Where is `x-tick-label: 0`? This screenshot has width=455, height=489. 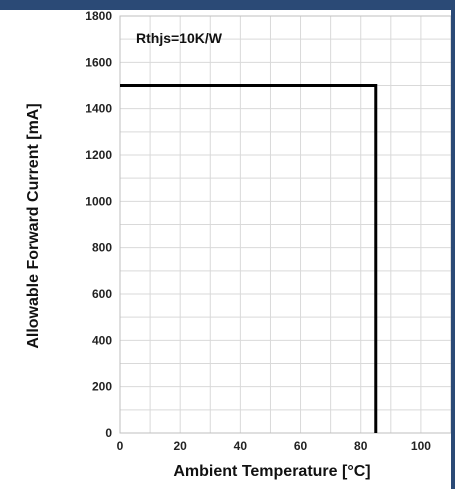
x-tick-label: 0 is located at coordinates (120, 446).